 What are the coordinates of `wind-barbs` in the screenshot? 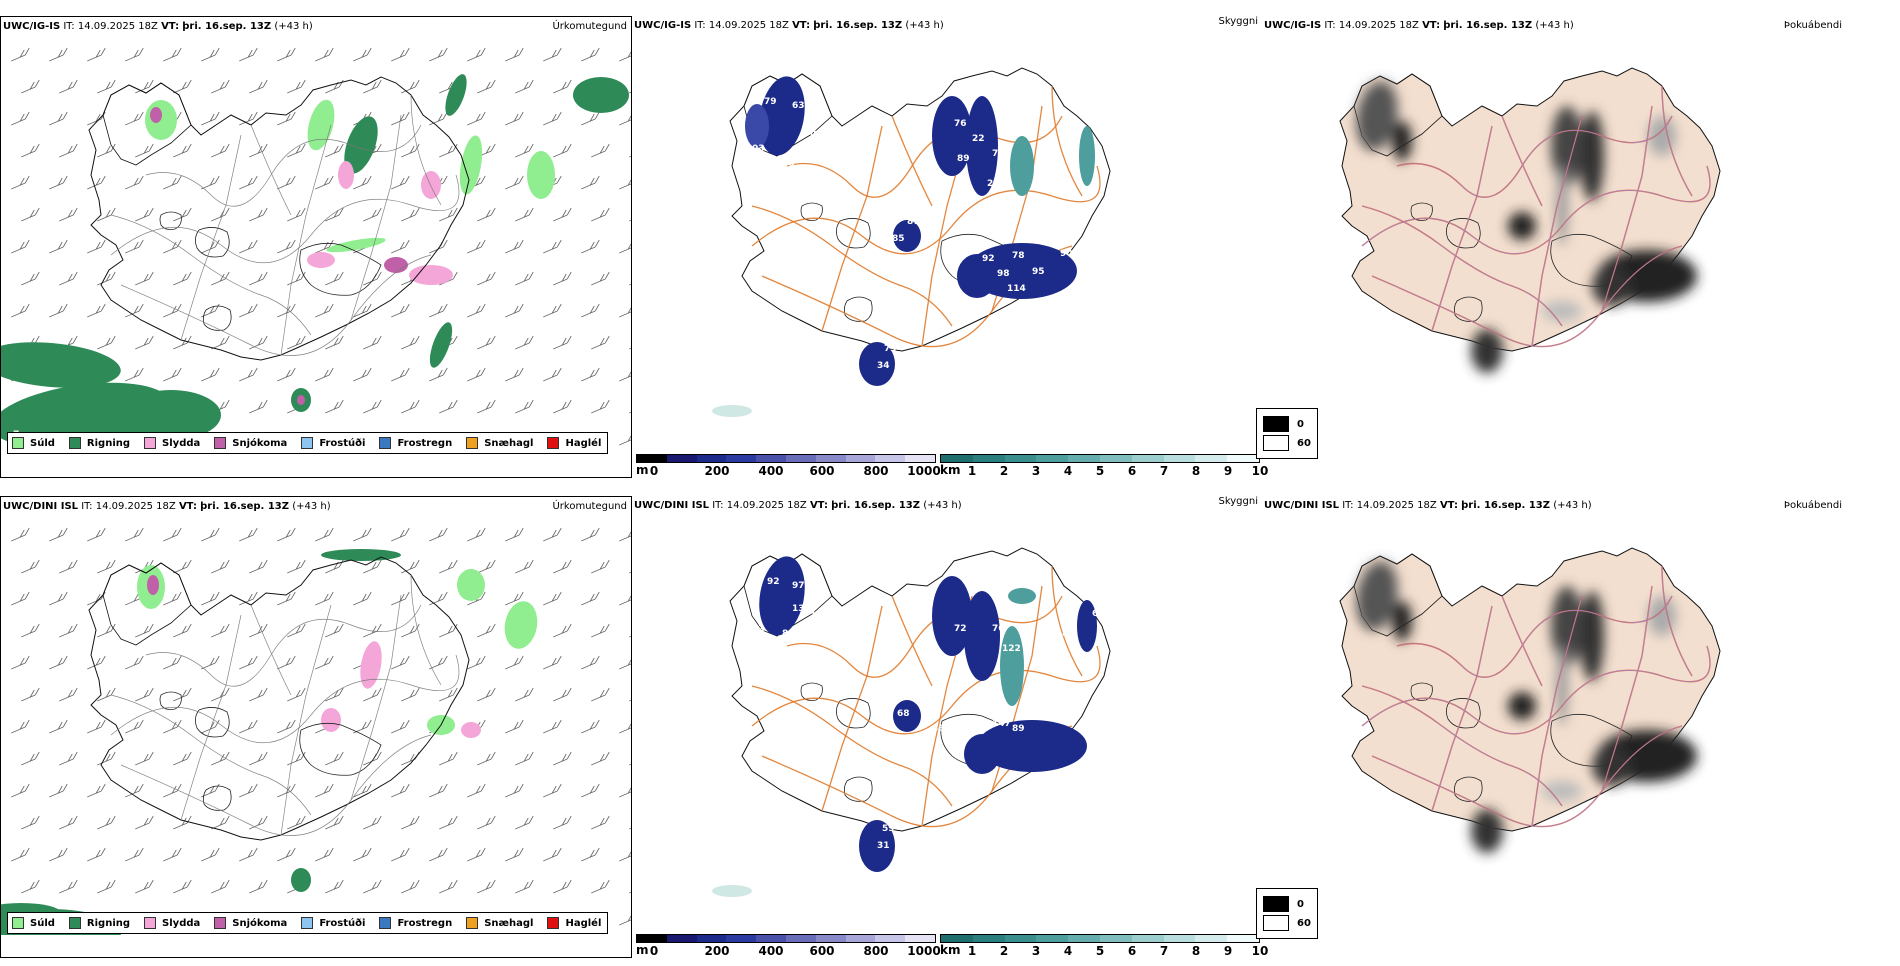 It's located at (321, 246).